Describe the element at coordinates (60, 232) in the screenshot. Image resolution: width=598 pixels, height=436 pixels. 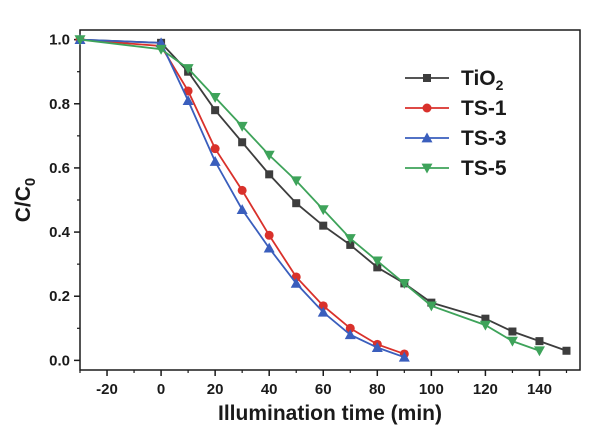
I see `y-tick-label: 0.4` at that location.